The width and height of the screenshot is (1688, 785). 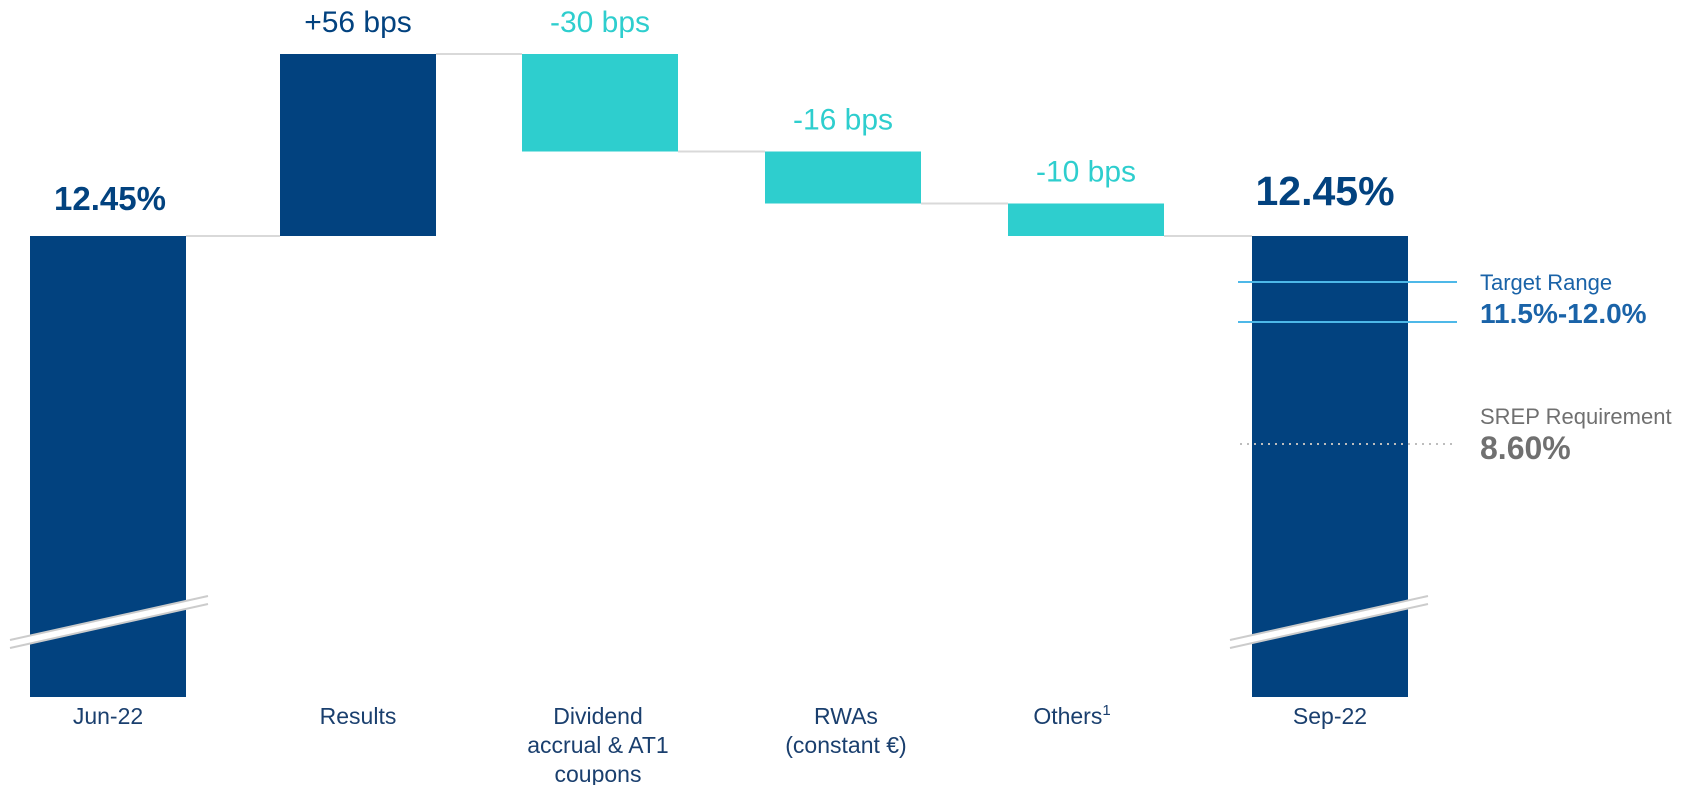 What do you see at coordinates (600, 103) in the screenshot?
I see `bar-dividend-at1` at bounding box center [600, 103].